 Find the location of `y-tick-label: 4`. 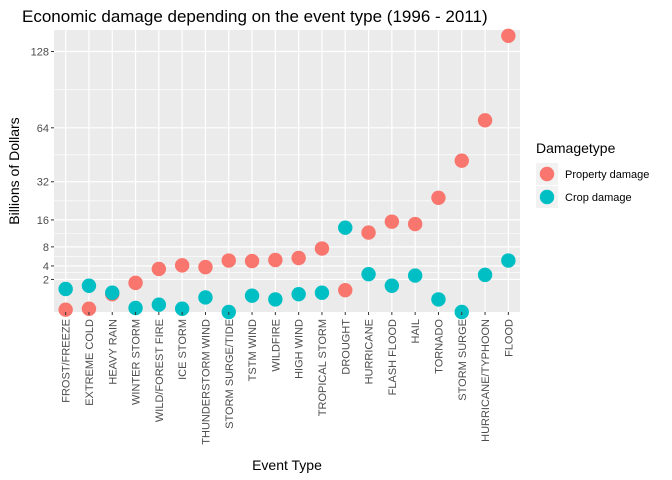

y-tick-label: 4 is located at coordinates (46, 267).